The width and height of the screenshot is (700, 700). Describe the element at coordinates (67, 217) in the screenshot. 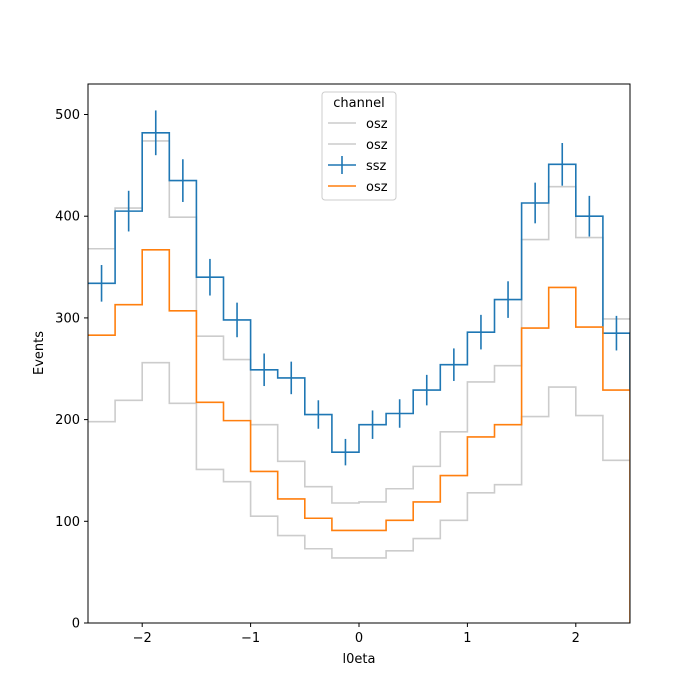

I see `y-tick-label: 400` at that location.